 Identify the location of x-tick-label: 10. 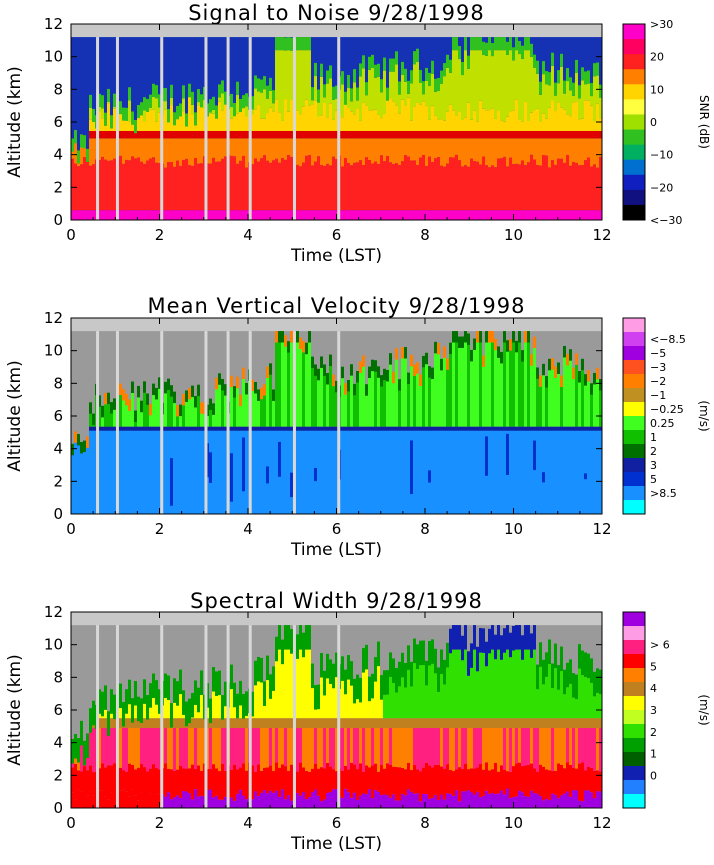
(513, 529).